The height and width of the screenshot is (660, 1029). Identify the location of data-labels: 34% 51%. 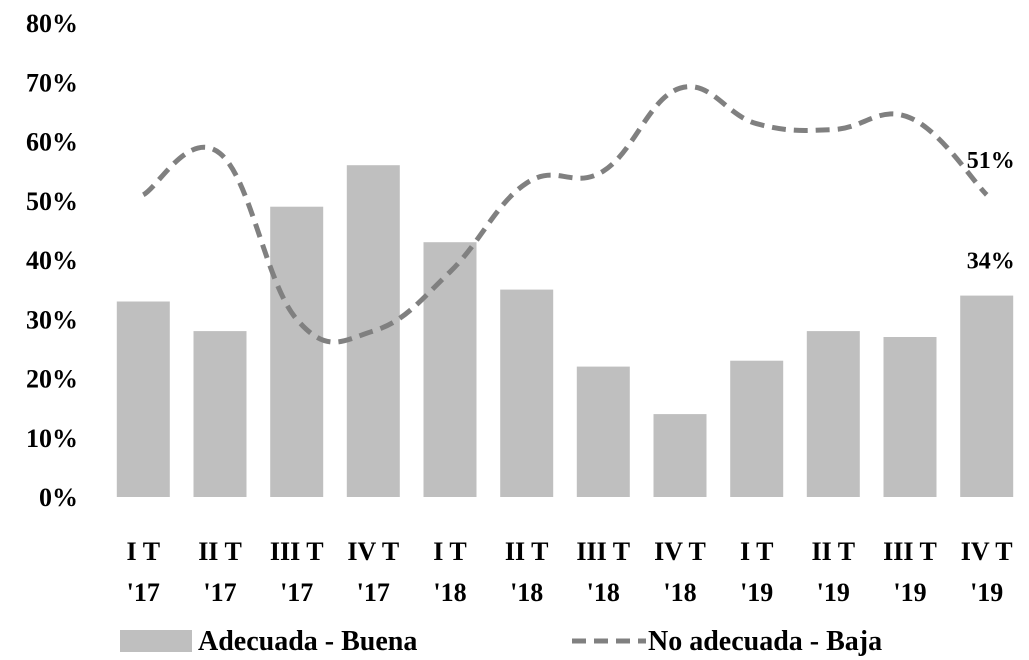
(991, 211).